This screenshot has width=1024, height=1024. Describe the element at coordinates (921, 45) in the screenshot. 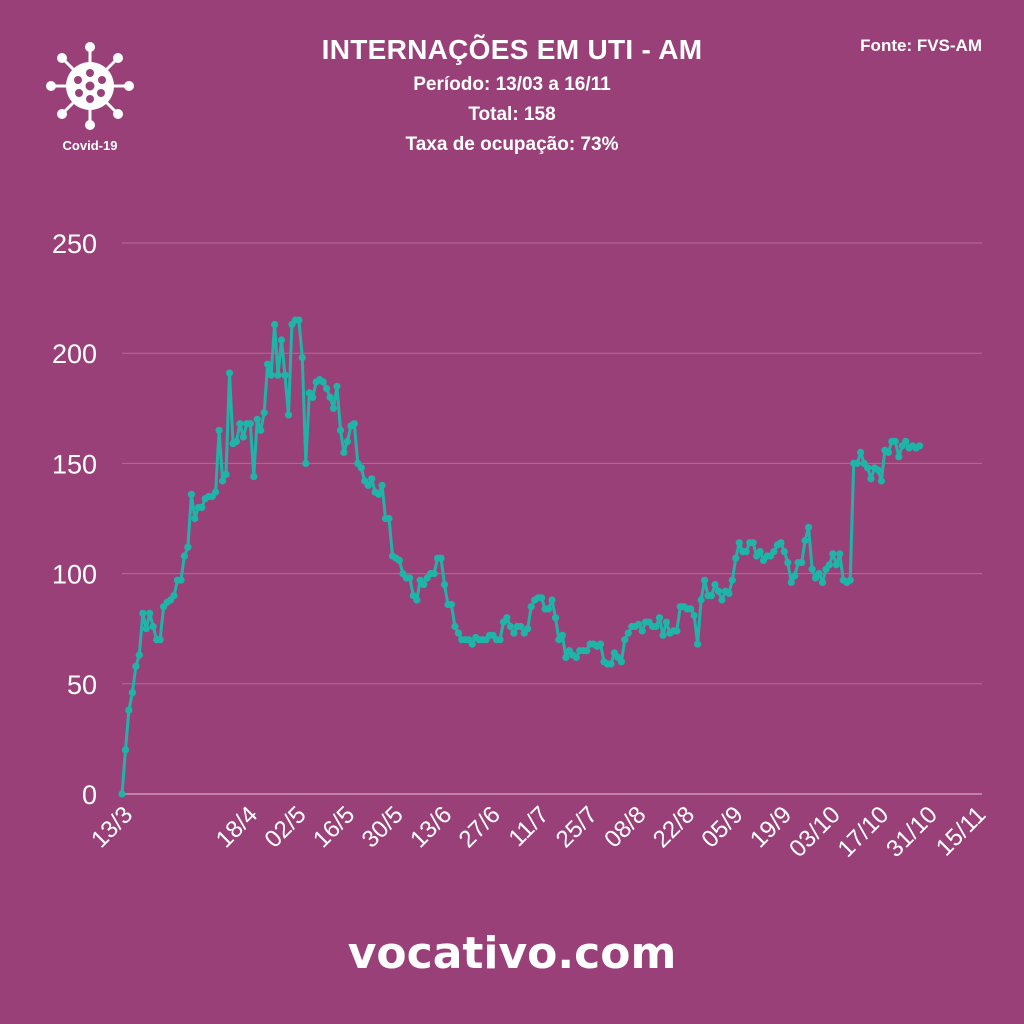

I see `source-label: Fonte: FVS-AM` at that location.